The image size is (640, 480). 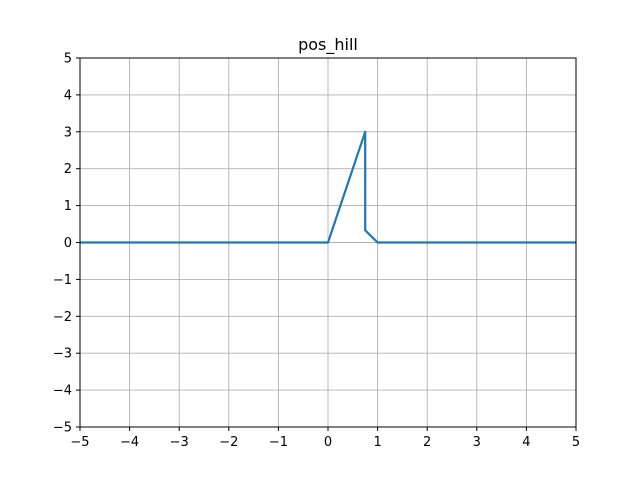 What do you see at coordinates (278, 442) in the screenshot?
I see `x-tick-label: −1` at bounding box center [278, 442].